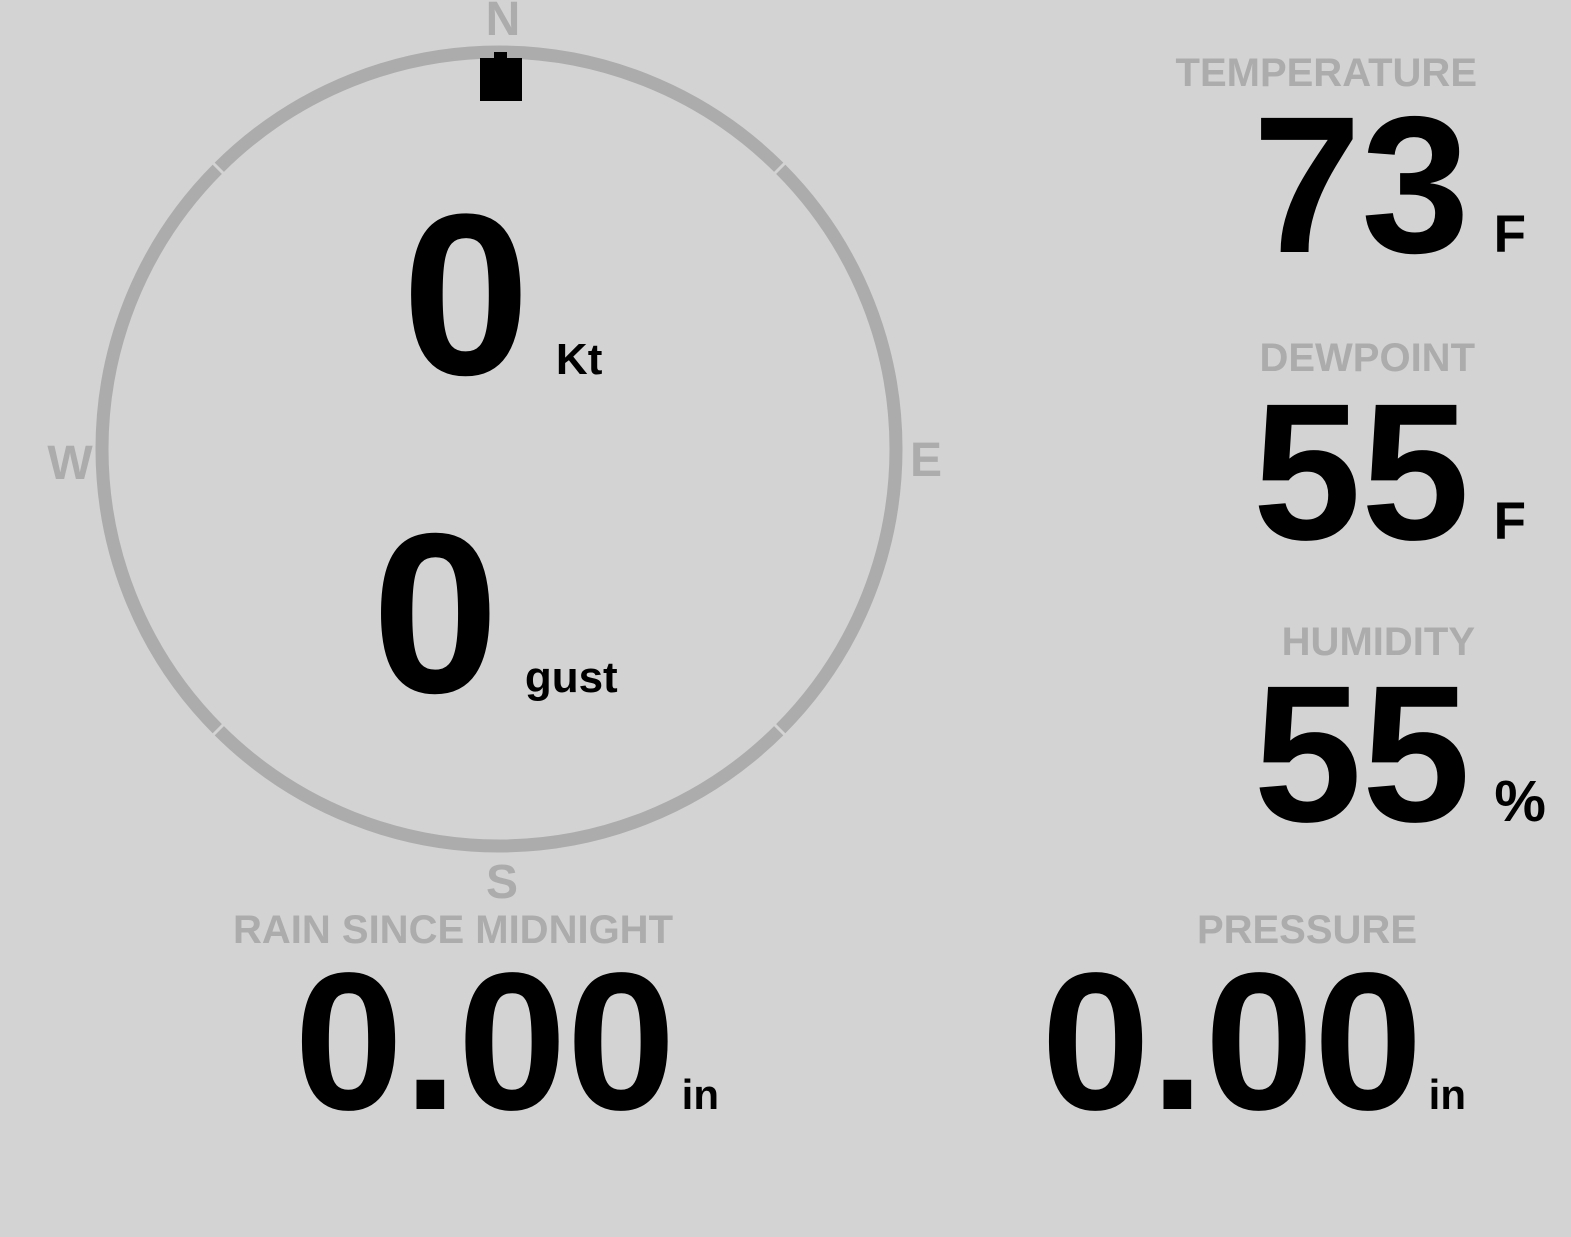 The image size is (1571, 1237). Describe the element at coordinates (1367, 358) in the screenshot. I see `dewpoint-label: DEWPOINT` at that location.